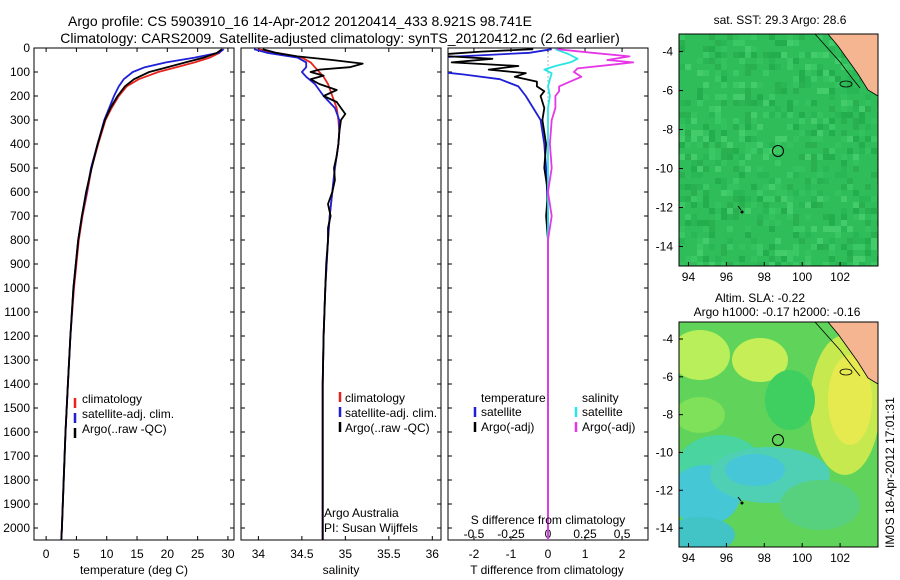 This screenshot has height=580, width=900. Describe the element at coordinates (20, 96) in the screenshot. I see `depth-tick-label: 200` at that location.